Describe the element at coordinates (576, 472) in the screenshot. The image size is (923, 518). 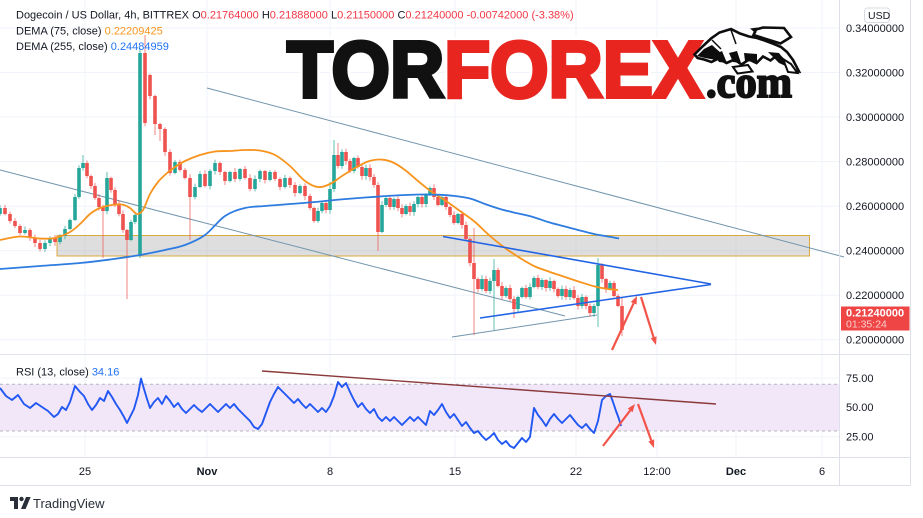
I see `svg-text: 22` at that location.